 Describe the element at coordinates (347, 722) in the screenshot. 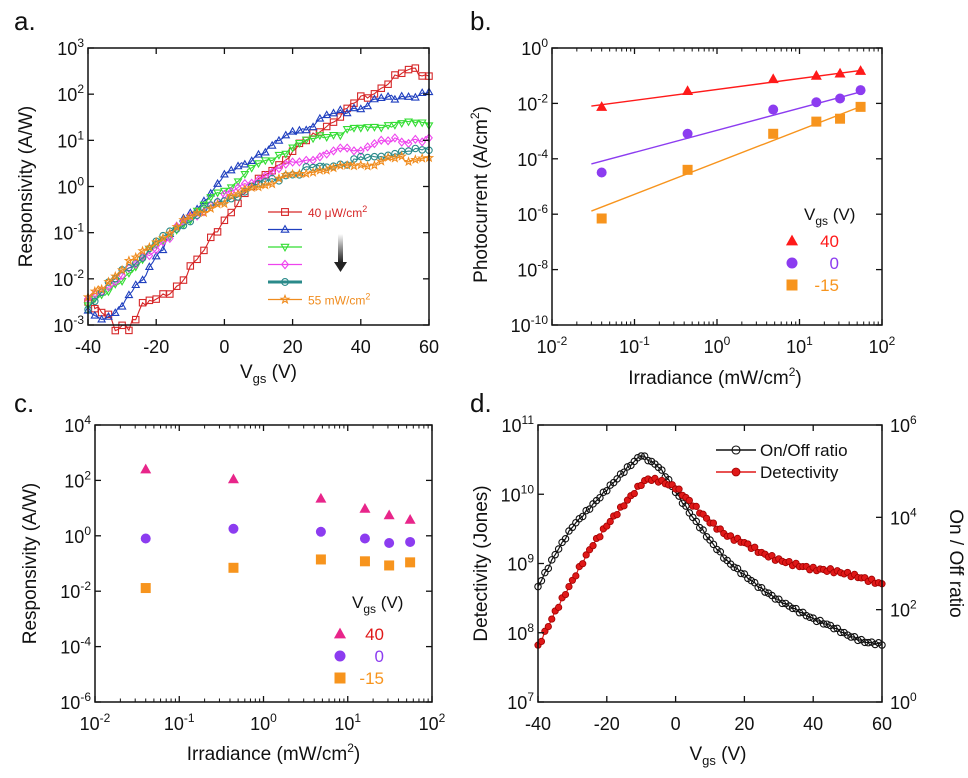

I see `x-tick-label: 10¹` at that location.